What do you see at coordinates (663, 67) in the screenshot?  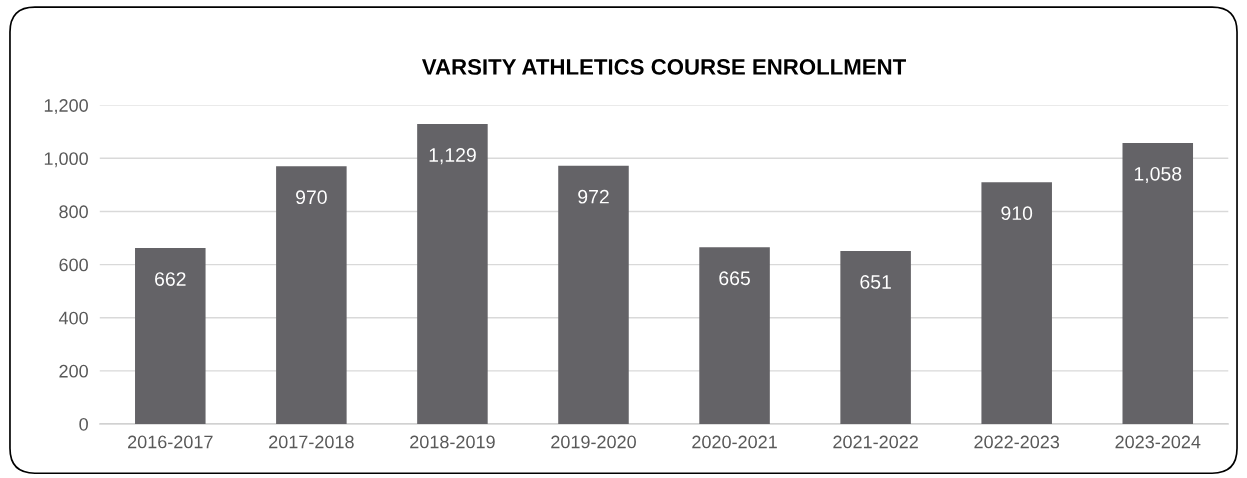 I see `chart-title: VARSITY ATHLETICS COURSE ENROLLMENT` at bounding box center [663, 67].